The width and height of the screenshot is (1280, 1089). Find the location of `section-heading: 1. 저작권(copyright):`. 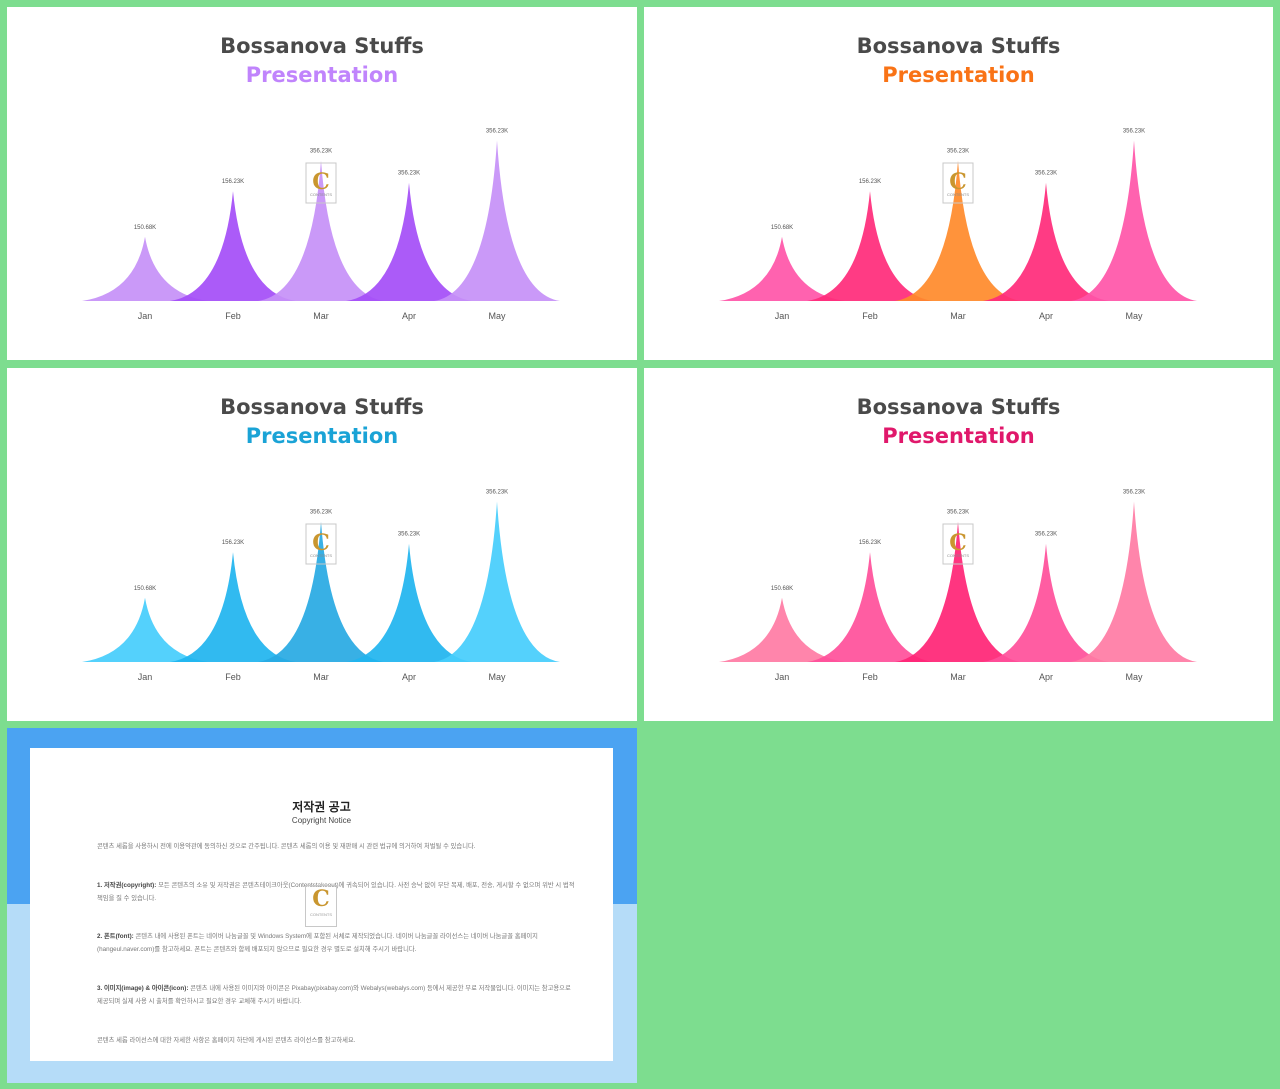

section-heading: 1. 저작권(copyright): is located at coordinates (127, 885).